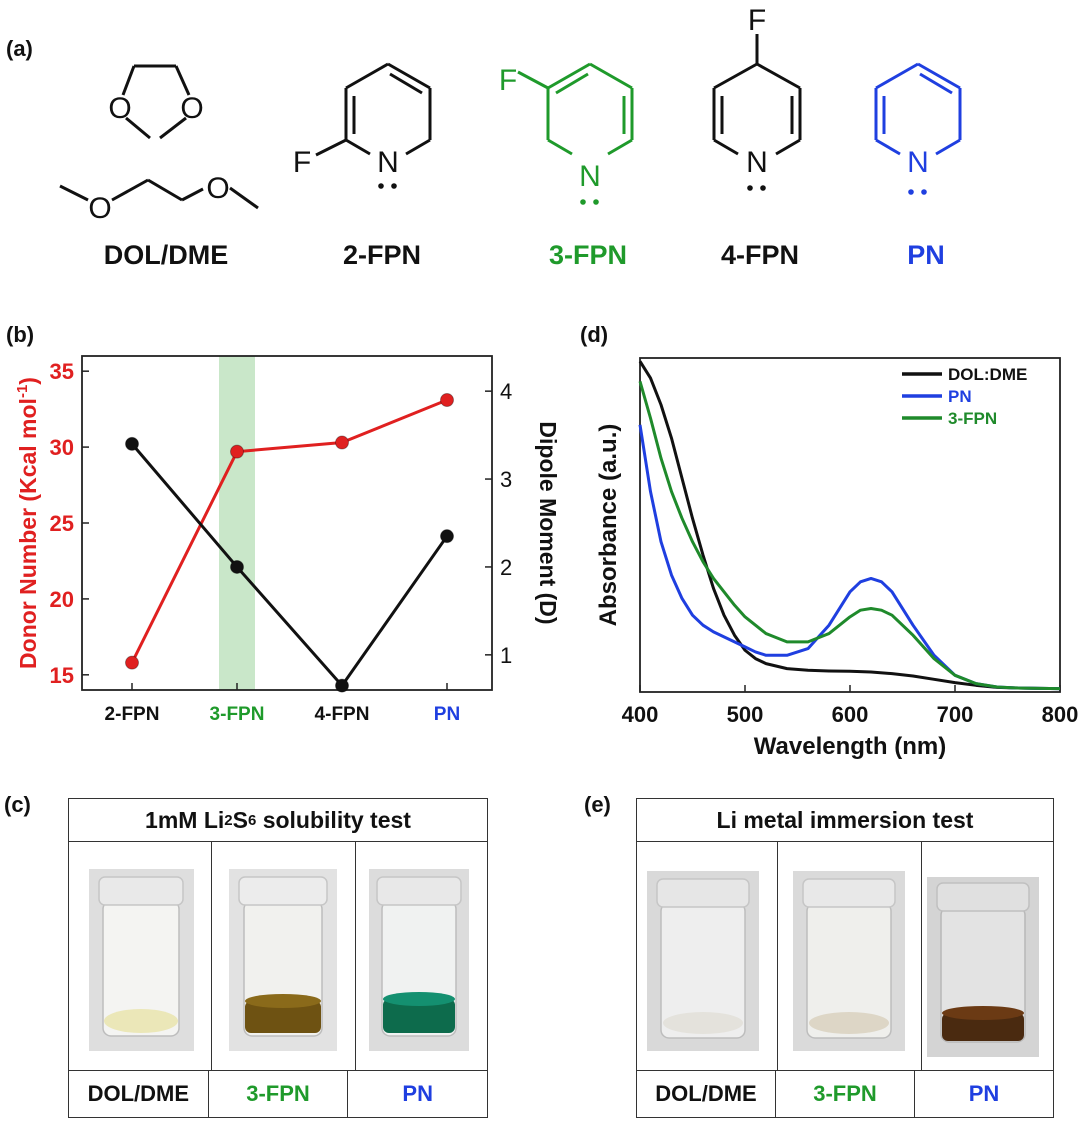  What do you see at coordinates (132, 714) in the screenshot?
I see `x-tick-label: 2-FPN` at bounding box center [132, 714].